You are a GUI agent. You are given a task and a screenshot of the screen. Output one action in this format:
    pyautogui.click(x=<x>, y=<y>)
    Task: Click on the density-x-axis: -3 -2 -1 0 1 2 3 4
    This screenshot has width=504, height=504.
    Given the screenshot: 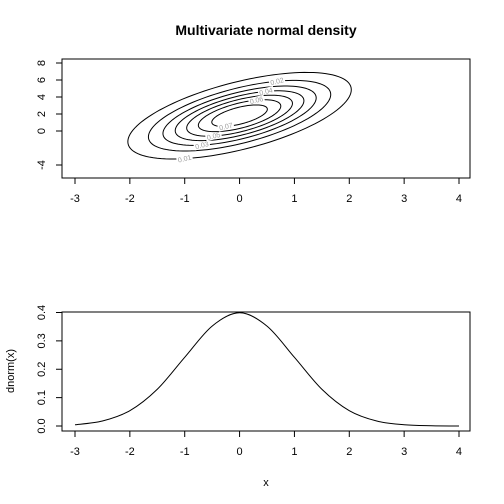 What is the action you would take?
    pyautogui.click(x=266, y=444)
    